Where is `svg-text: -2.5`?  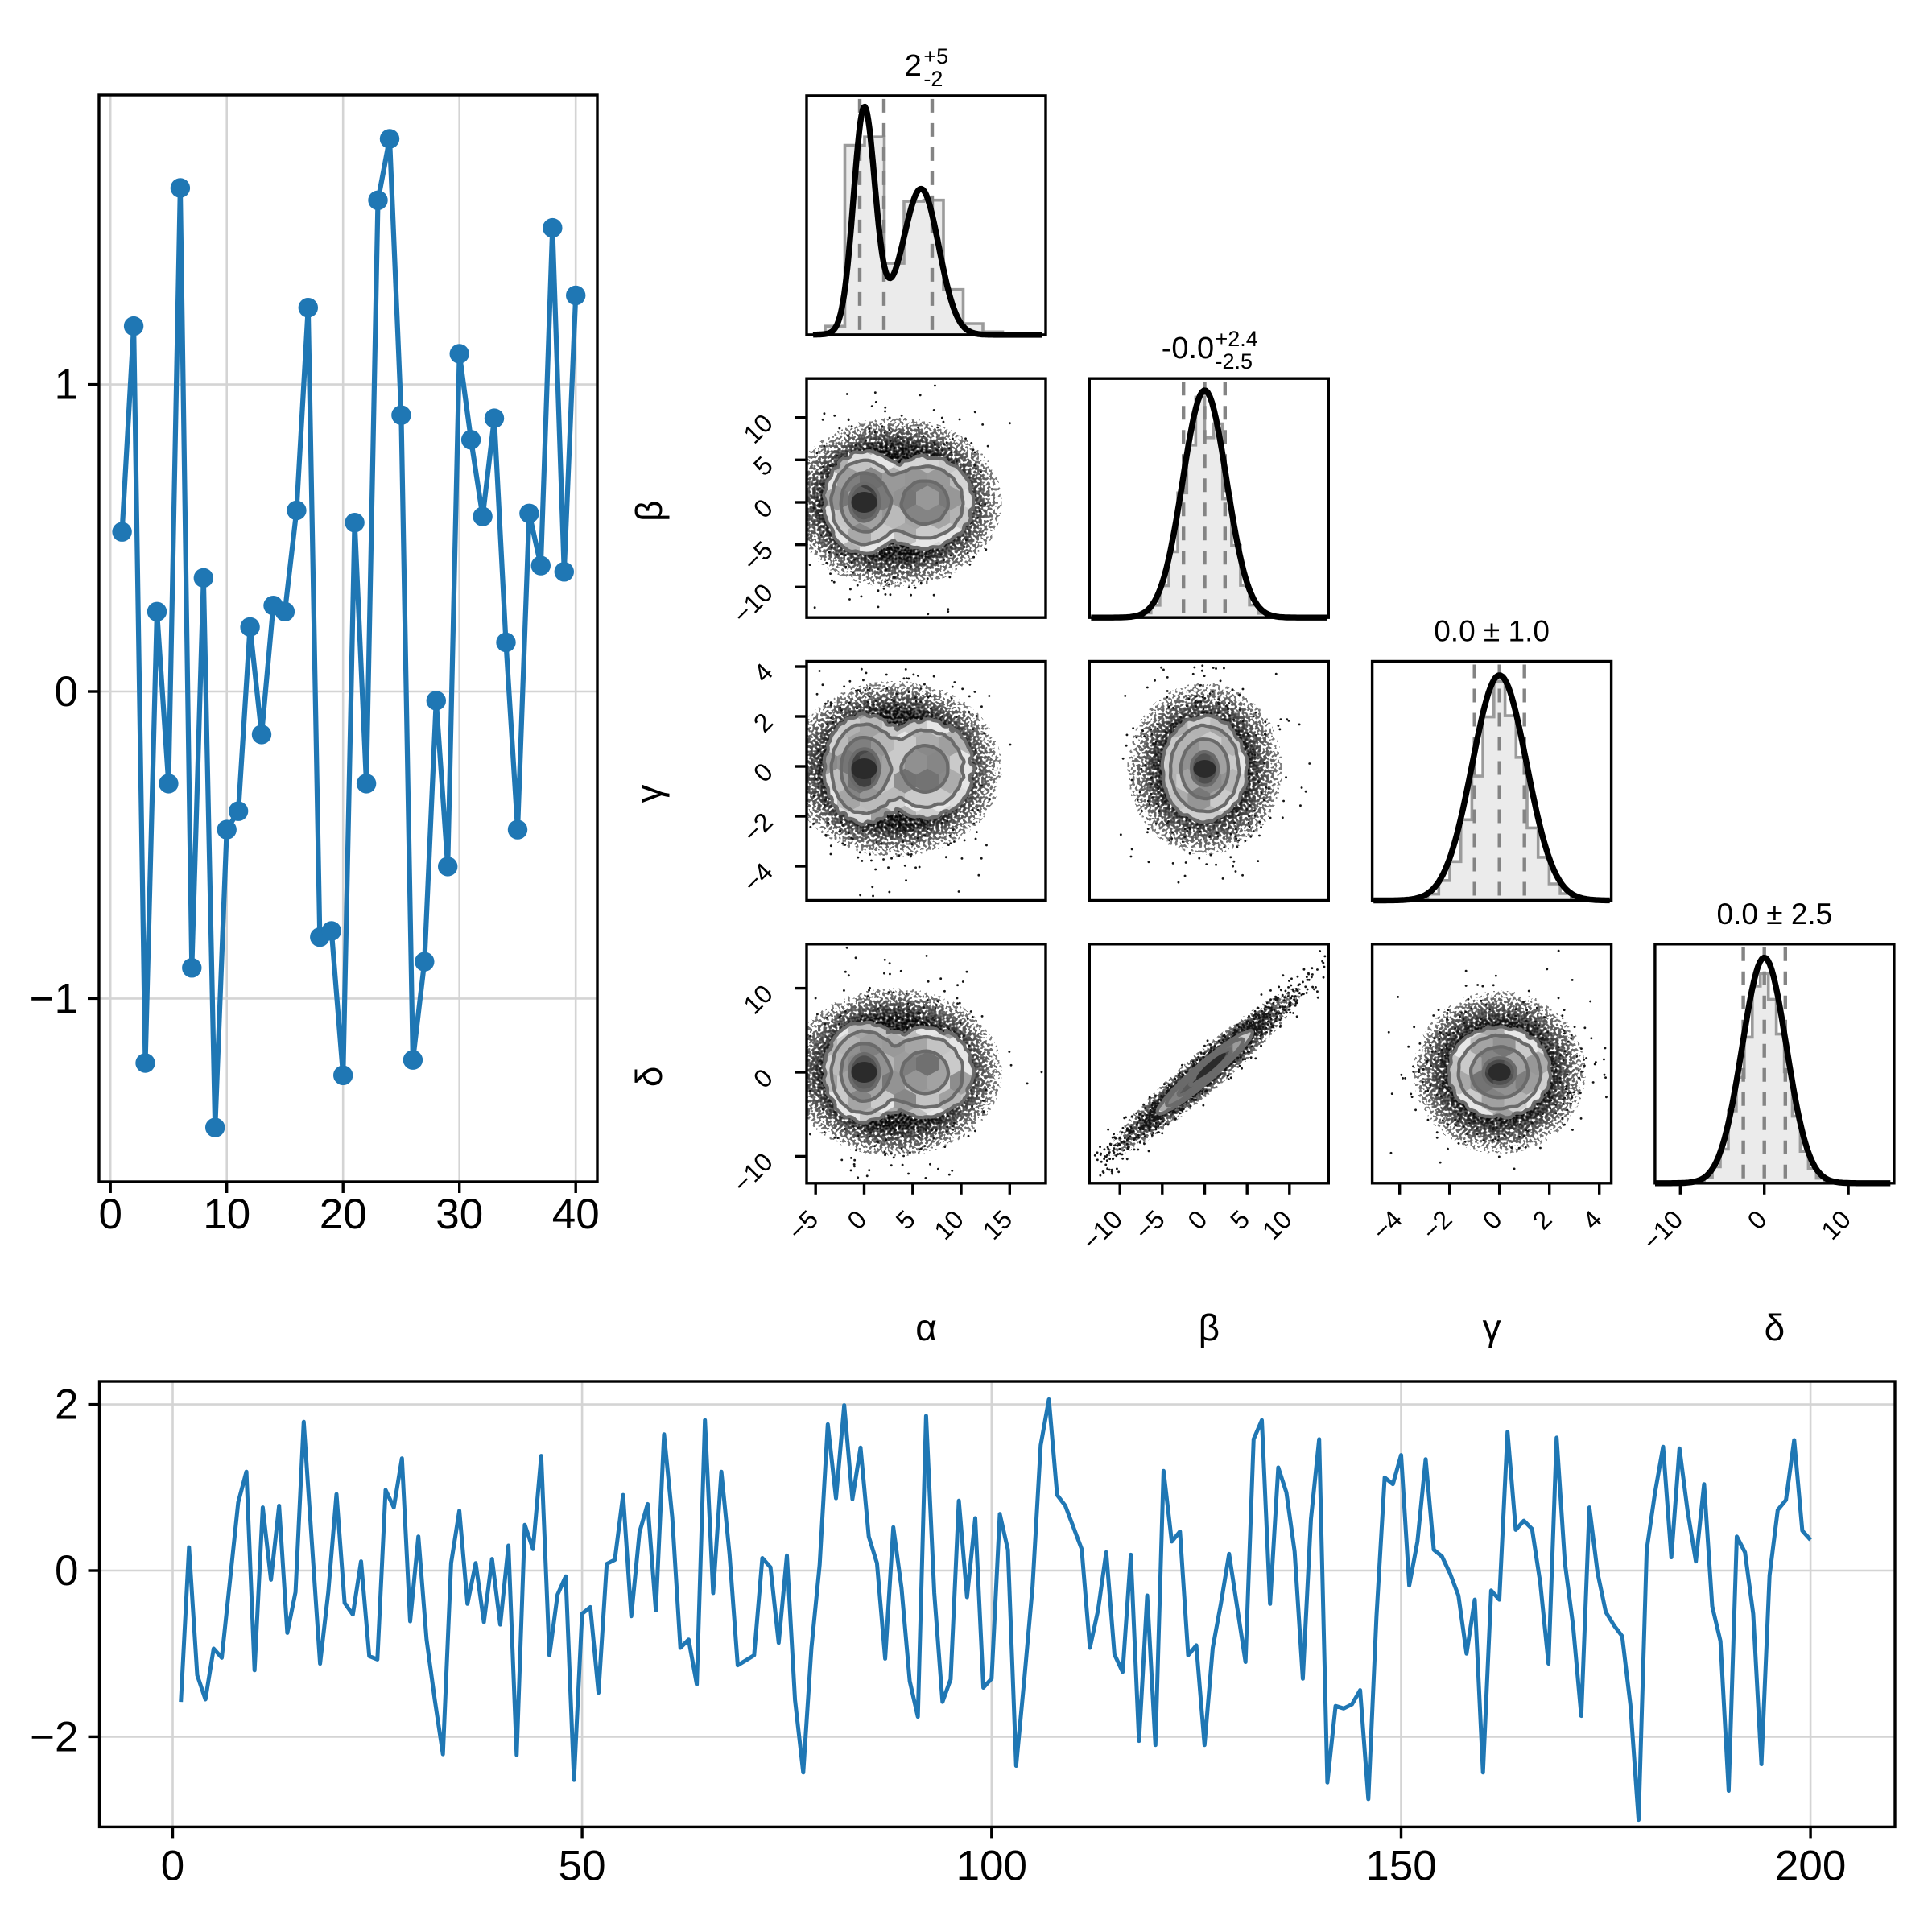 svg-text: -2.5 is located at coordinates (1234, 361).